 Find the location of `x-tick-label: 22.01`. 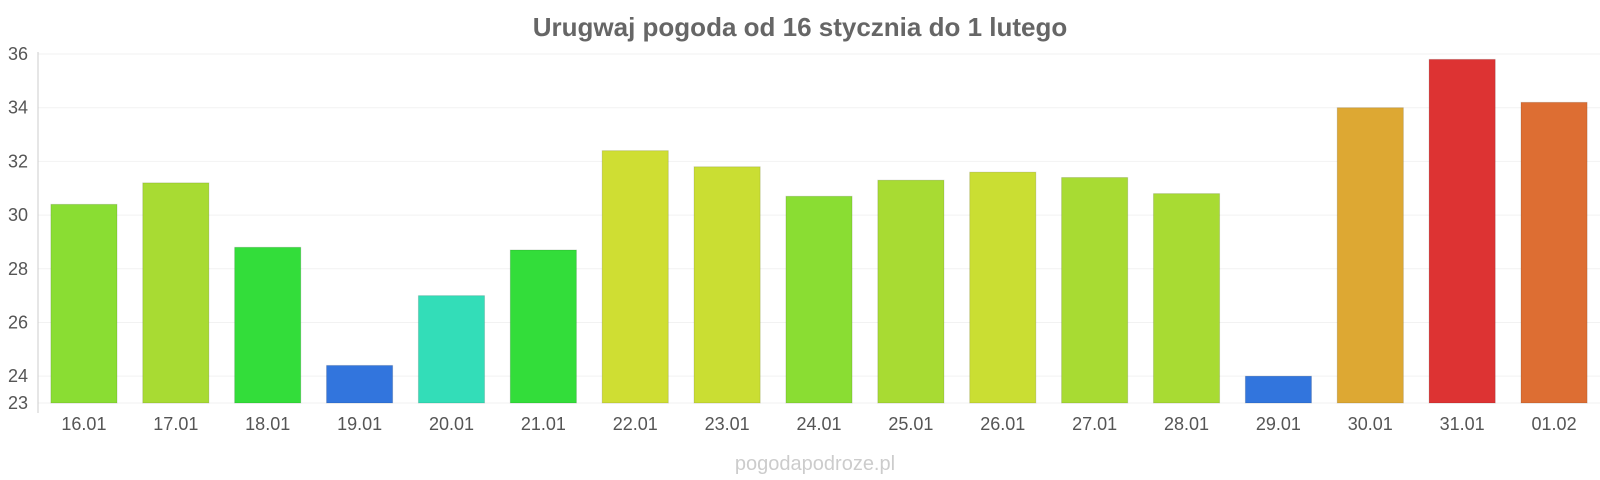

x-tick-label: 22.01 is located at coordinates (635, 424).